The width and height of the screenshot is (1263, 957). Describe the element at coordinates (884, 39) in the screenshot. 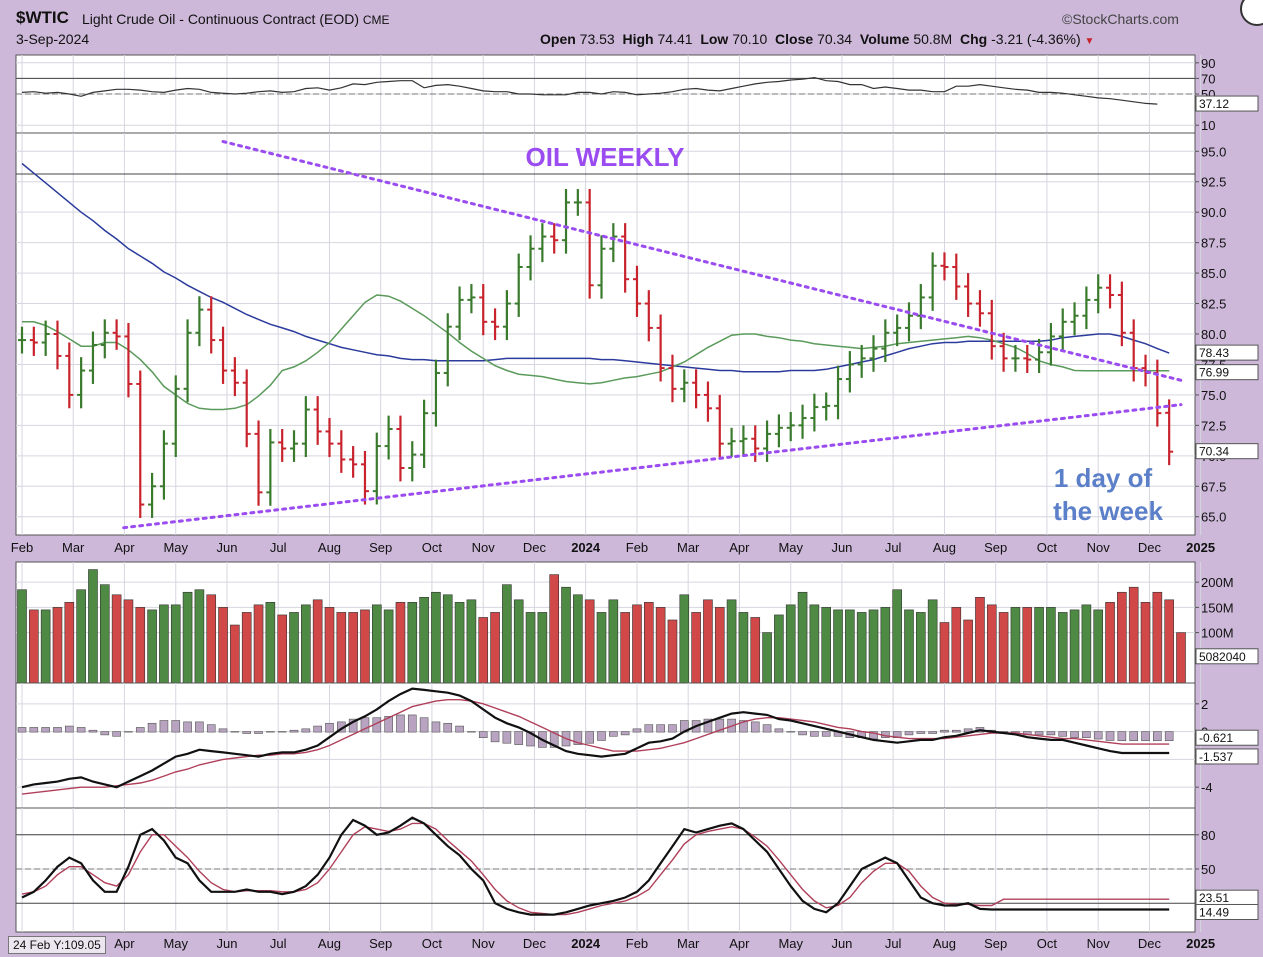

I see `volume-label: Volume` at that location.